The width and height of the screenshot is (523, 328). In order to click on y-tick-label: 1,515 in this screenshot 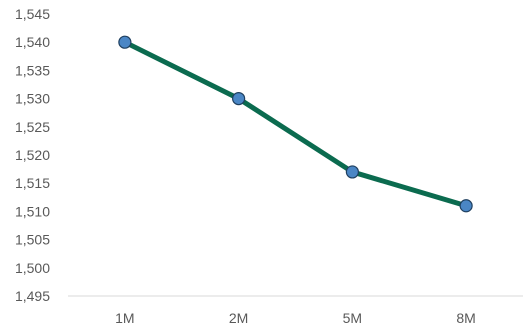, I will do `click(32, 183)`.